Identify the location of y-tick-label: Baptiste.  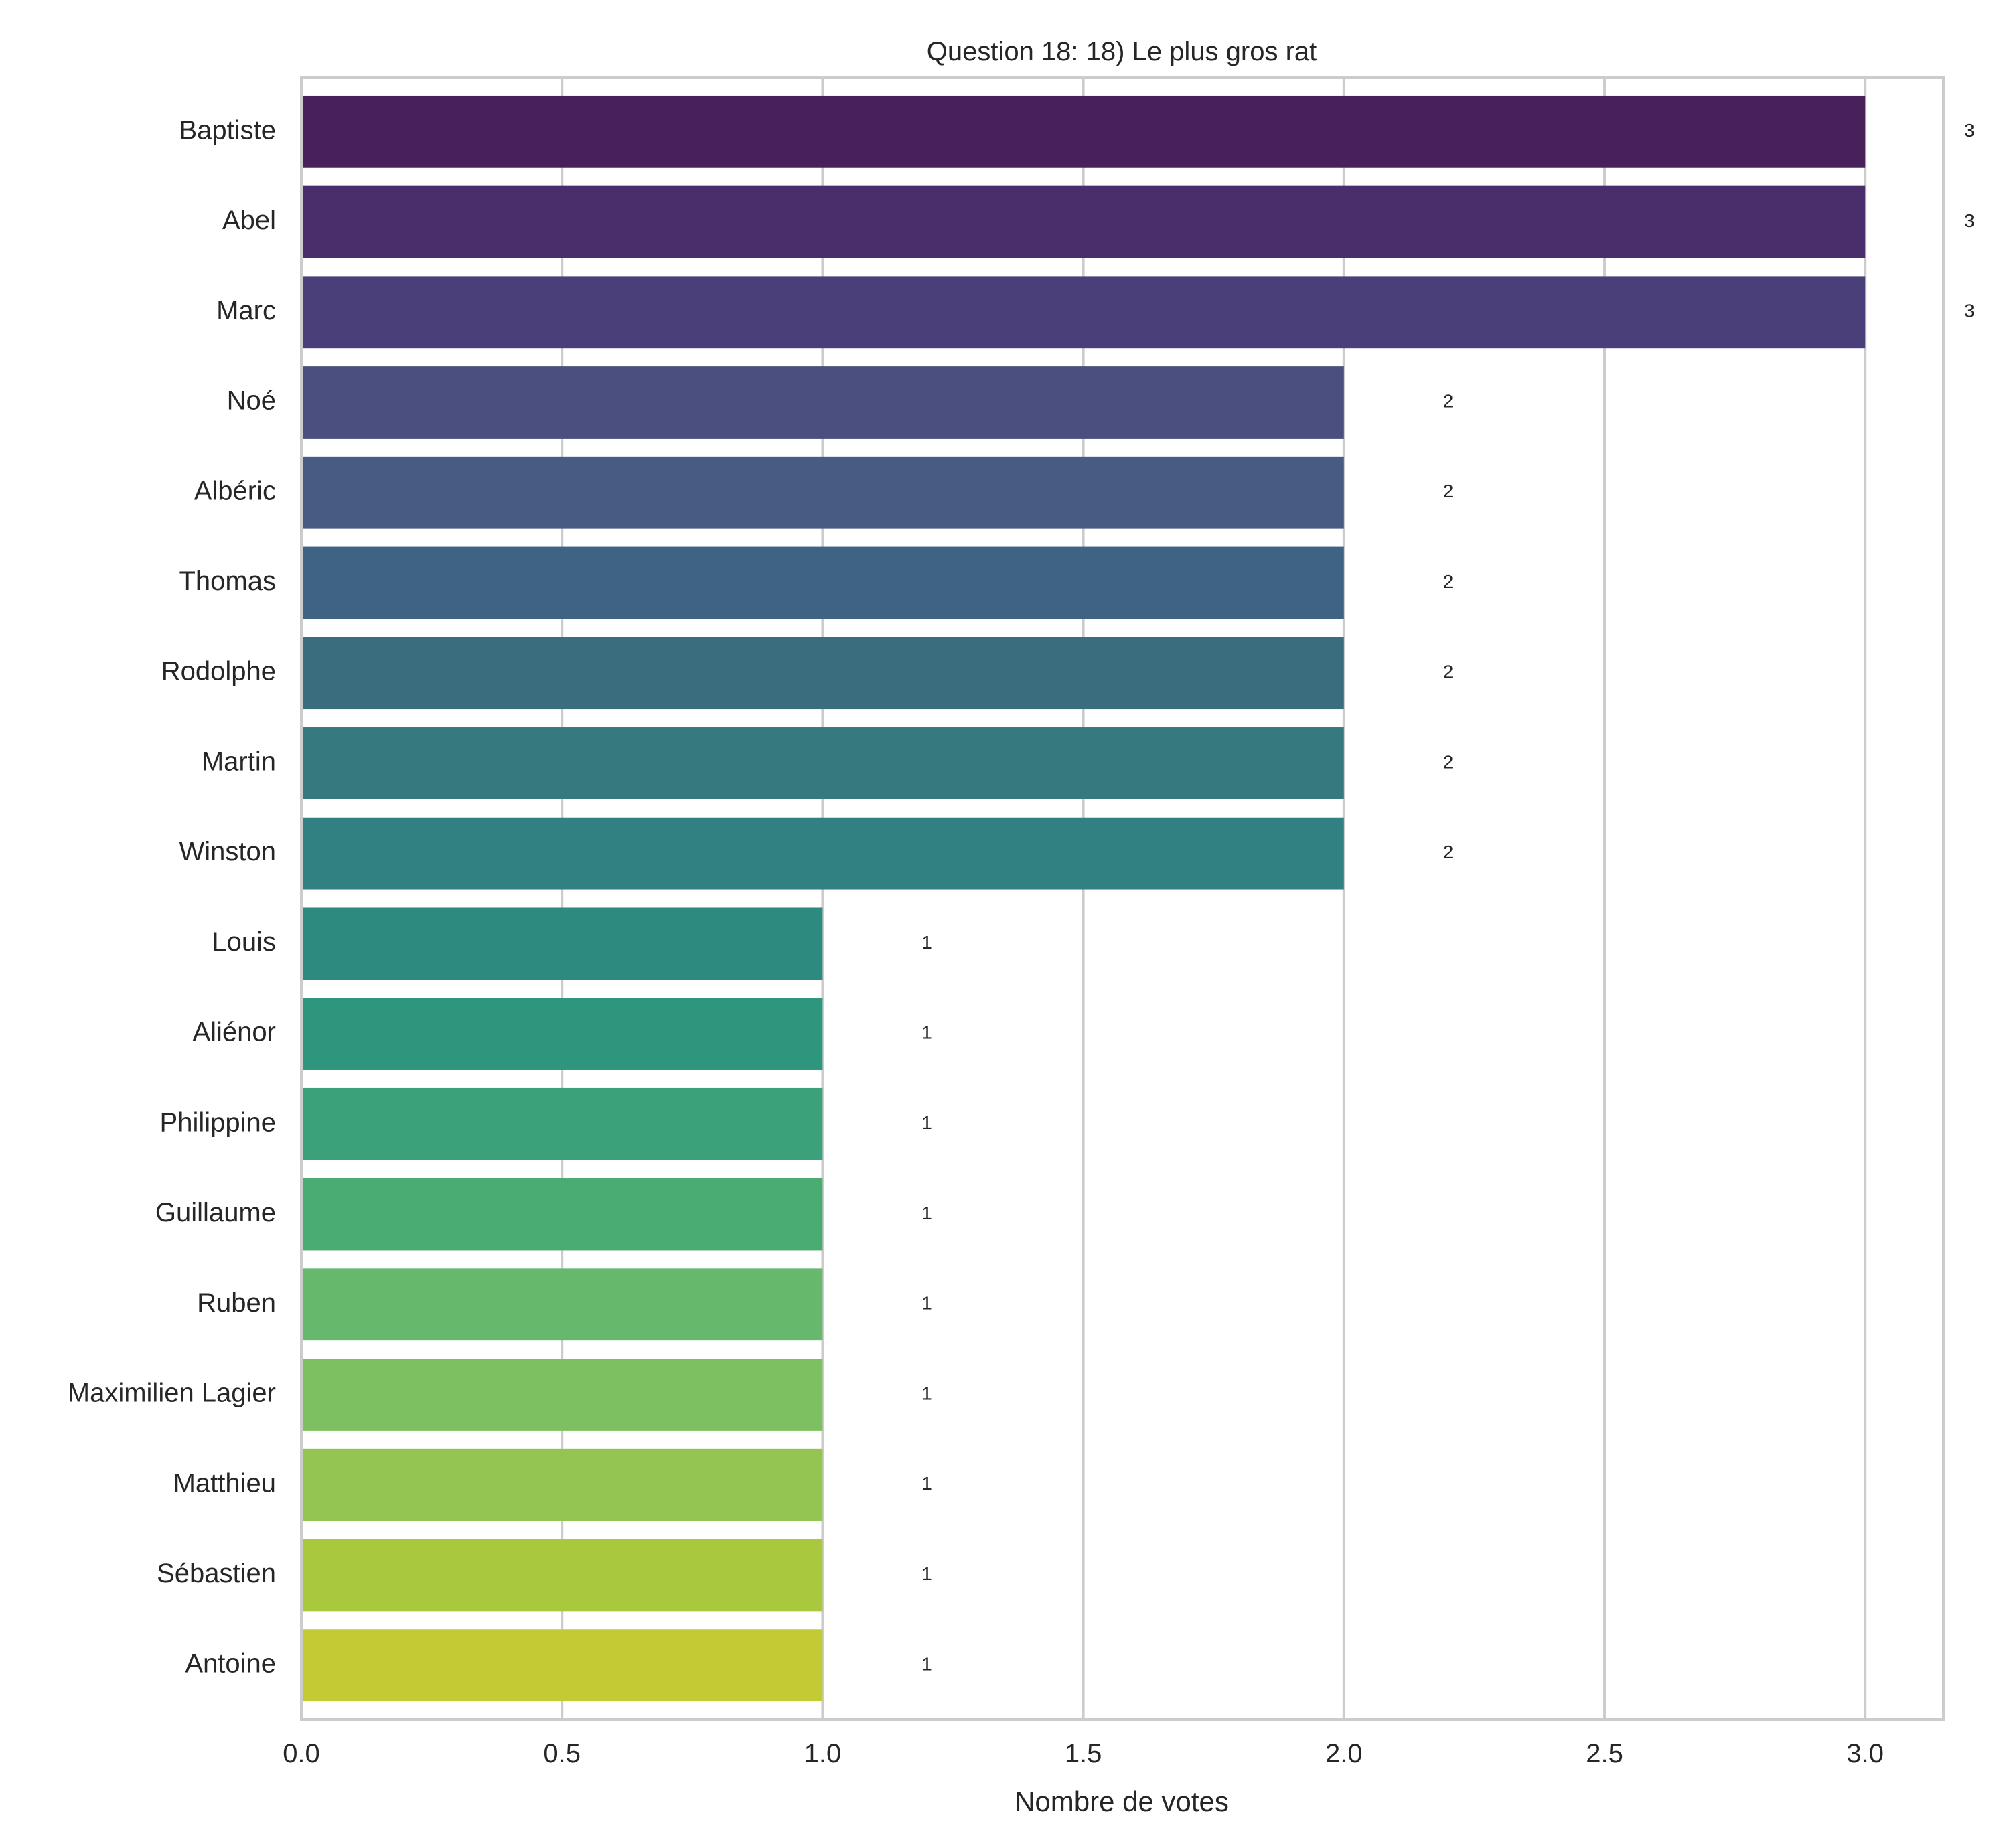
(227, 130).